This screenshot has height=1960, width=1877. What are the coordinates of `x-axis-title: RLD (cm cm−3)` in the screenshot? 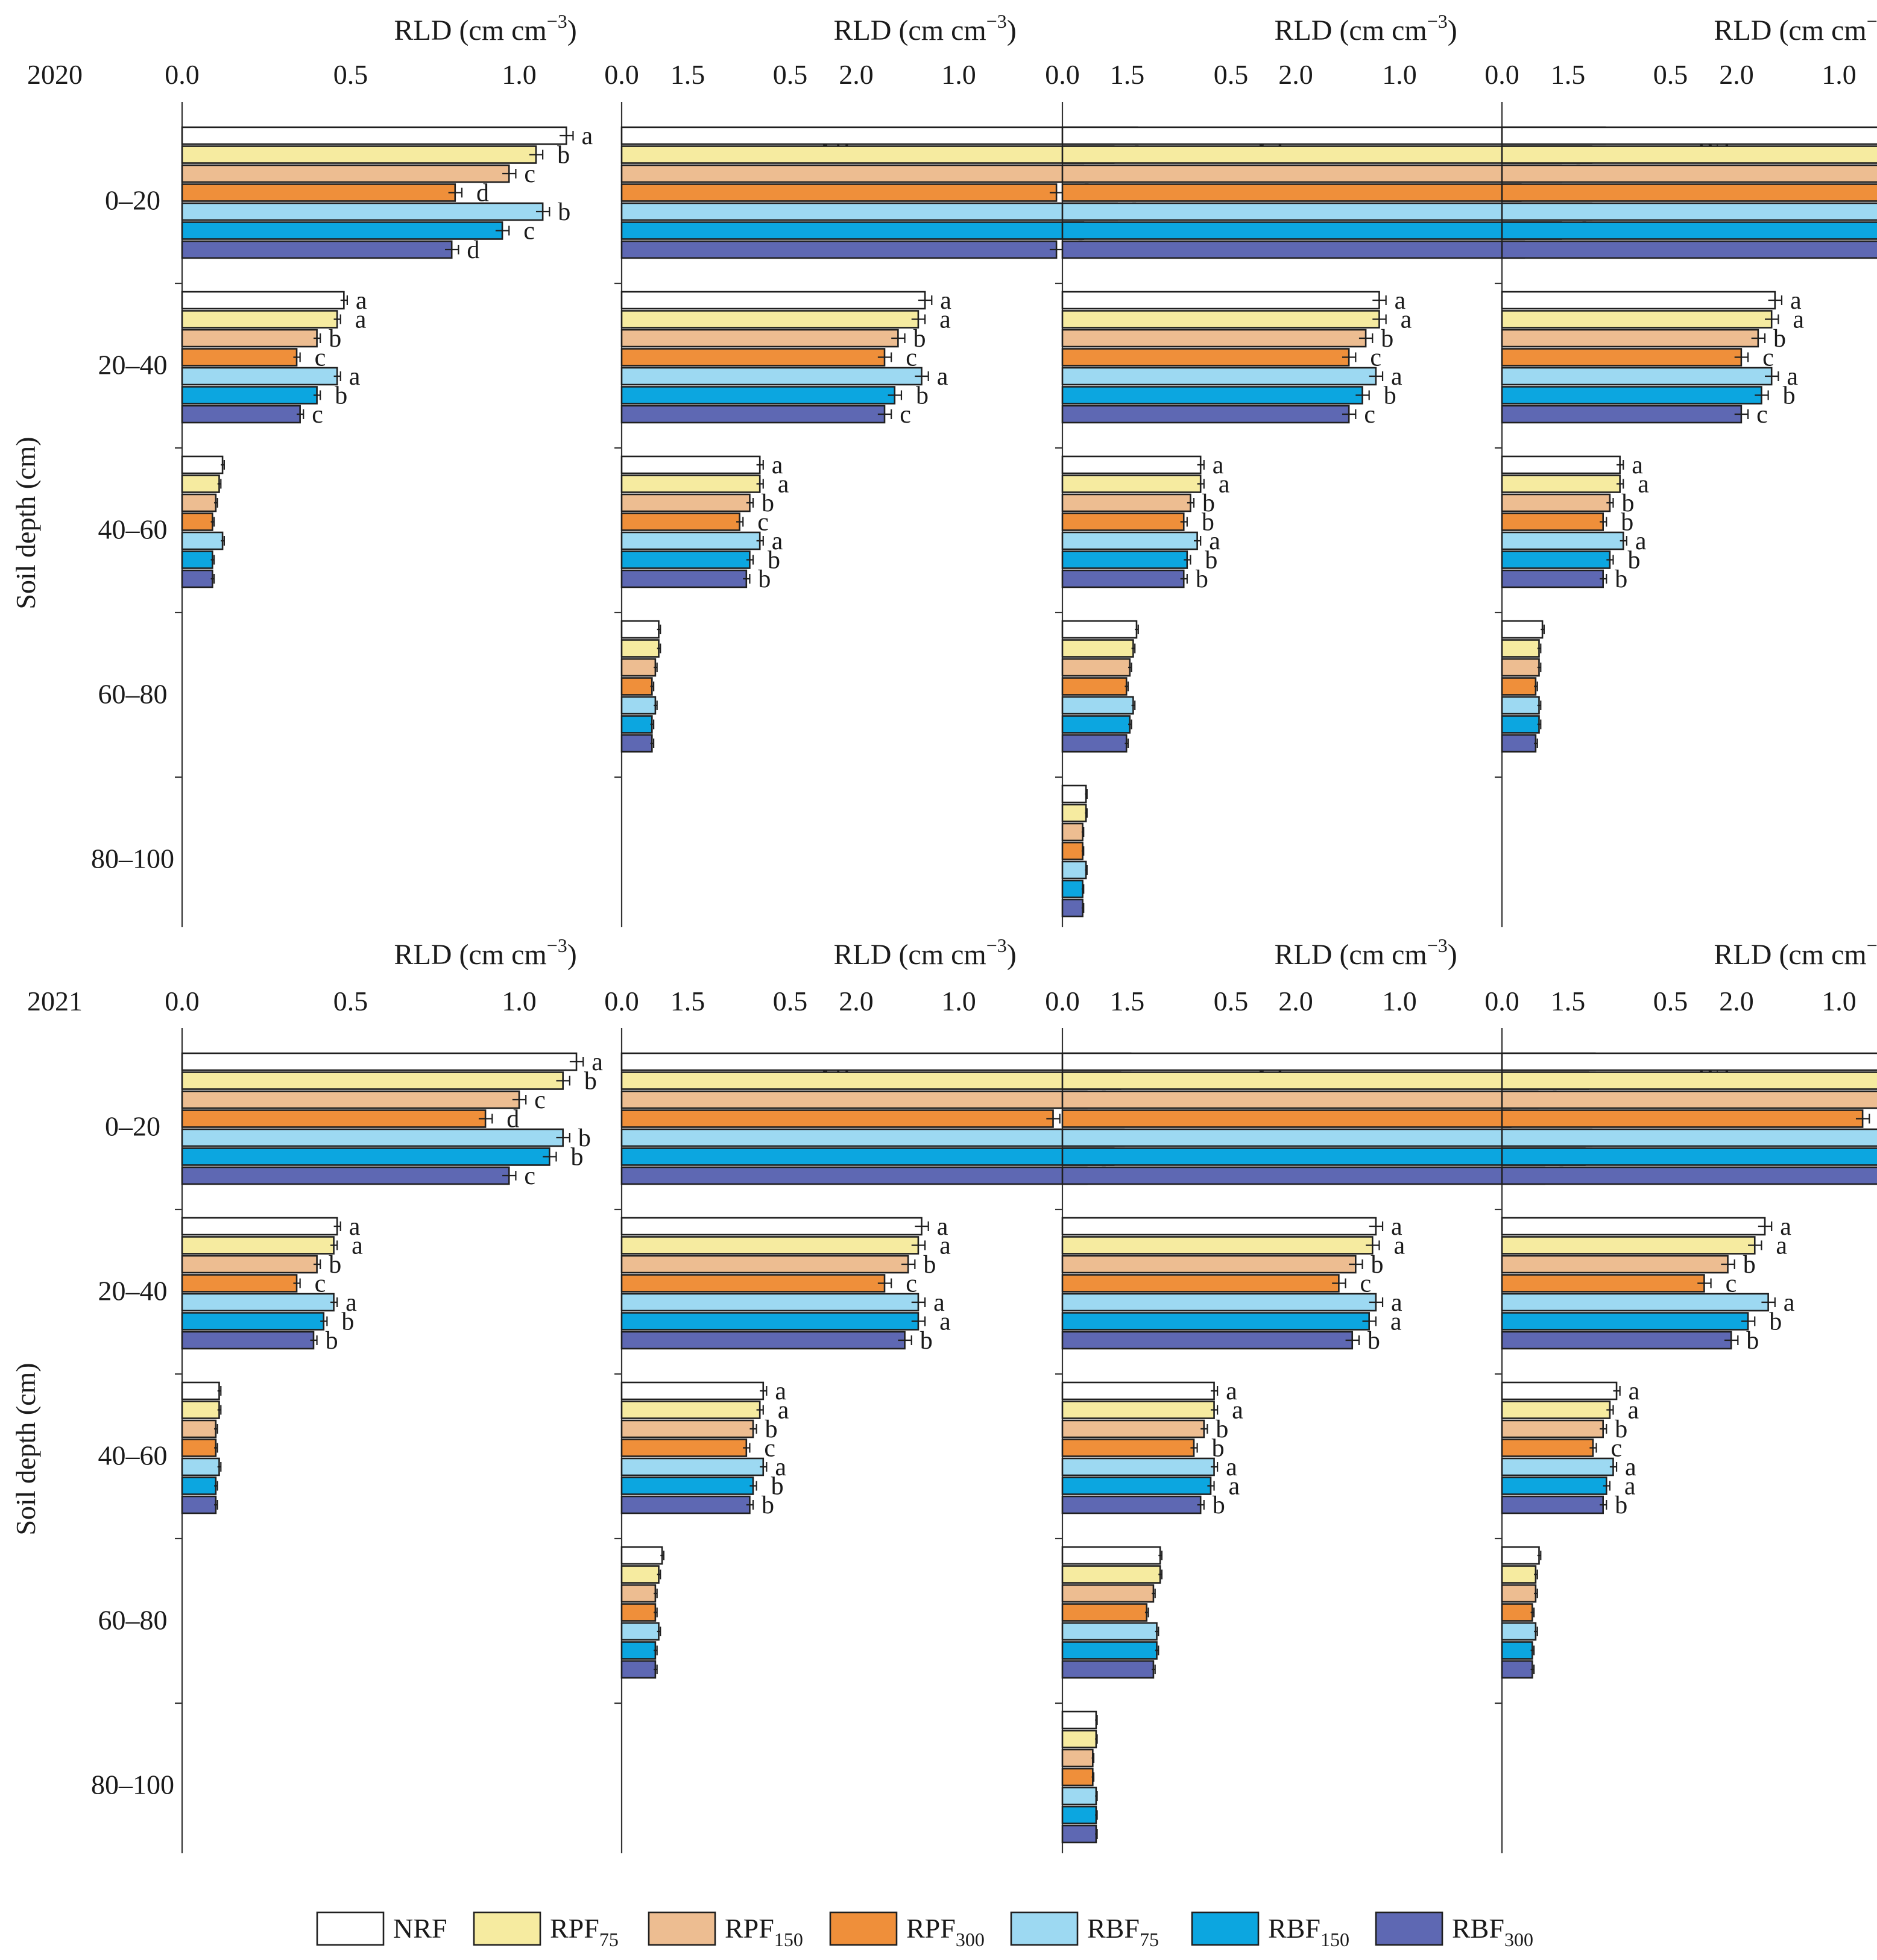 It's located at (1795, 953).